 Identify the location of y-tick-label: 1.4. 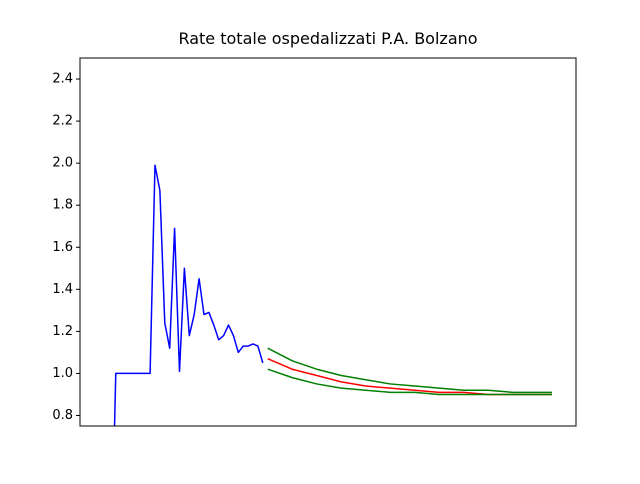
(62, 289).